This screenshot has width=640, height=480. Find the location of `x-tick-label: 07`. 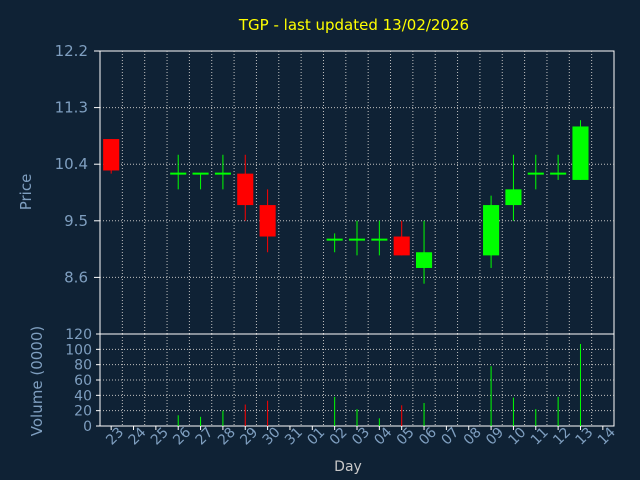

x-tick-label: 07 is located at coordinates (450, 437).